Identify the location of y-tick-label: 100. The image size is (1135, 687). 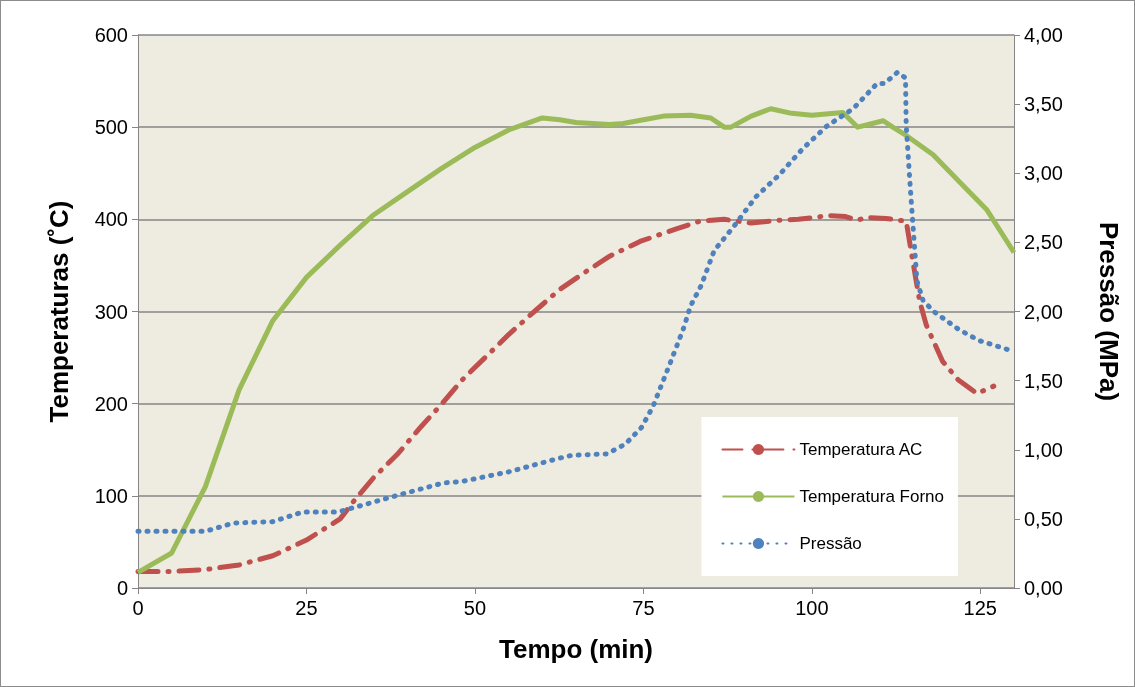
(111, 495).